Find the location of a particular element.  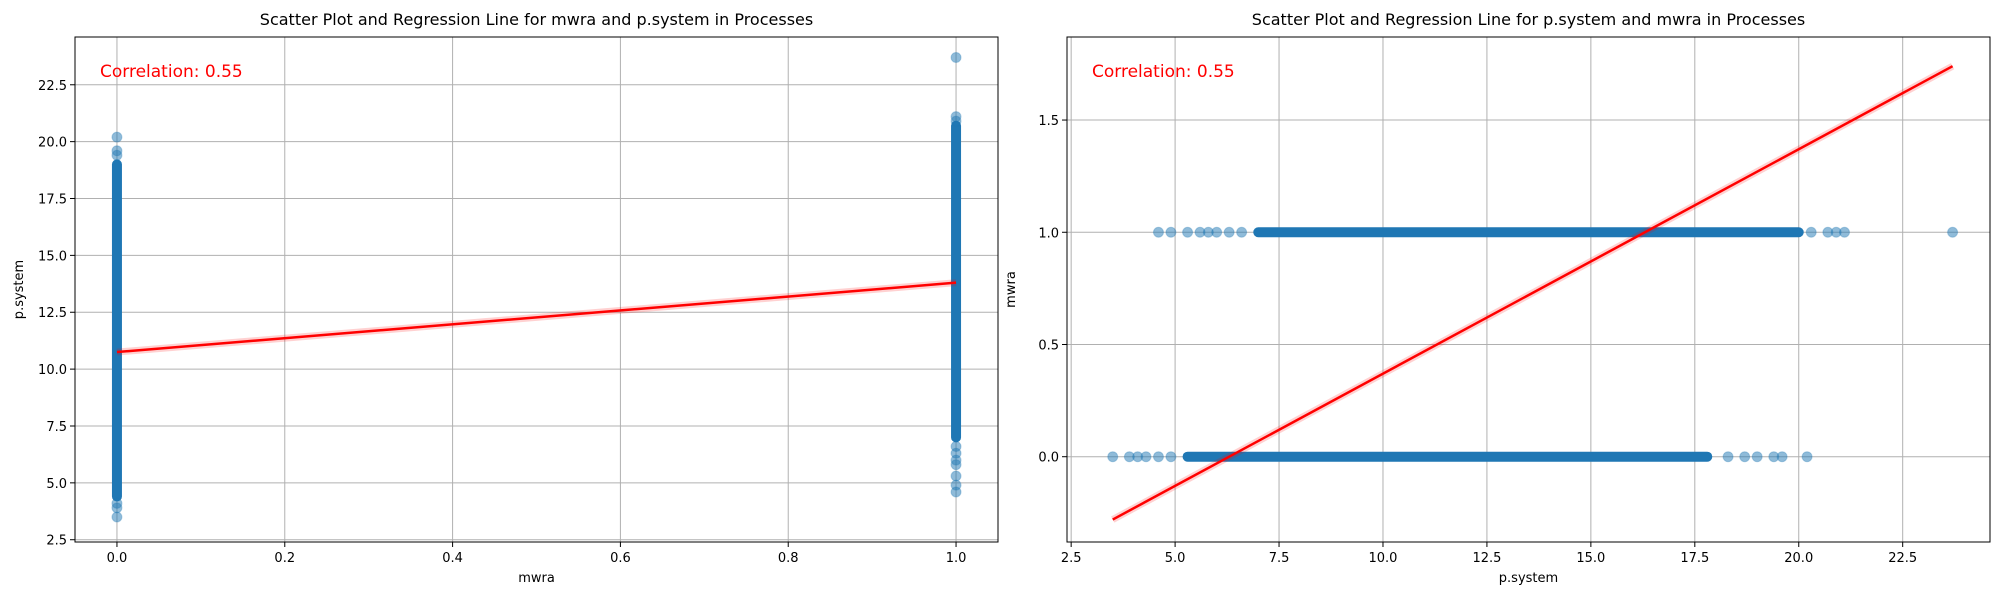

x-tick-label: 0.2 is located at coordinates (284, 558).